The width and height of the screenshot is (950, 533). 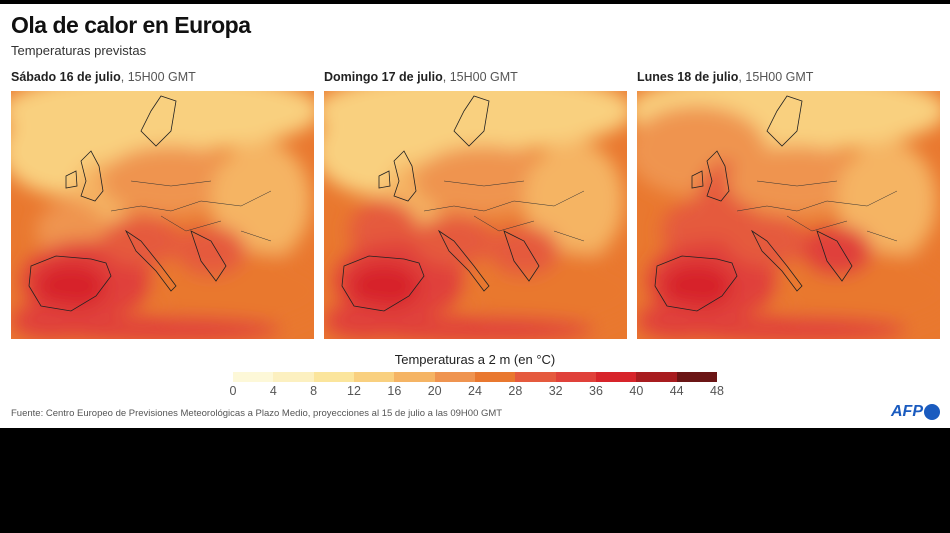 I want to click on legend-tick: 24, so click(x=475, y=391).